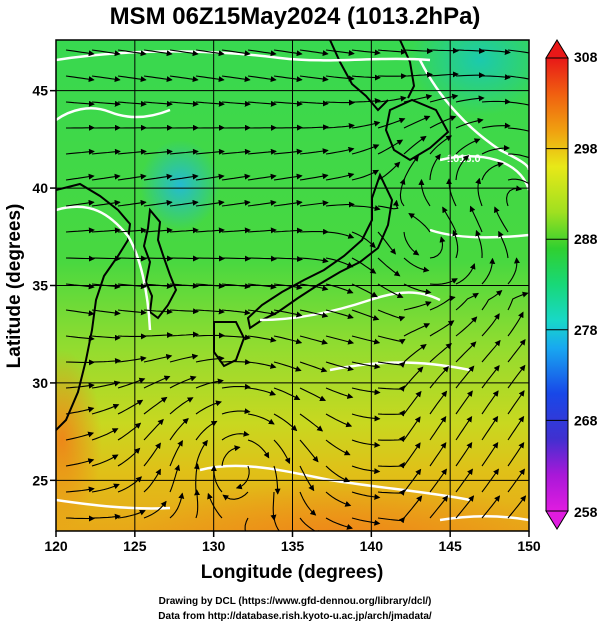 This screenshot has height=625, width=599. I want to click on colorbar-tick-label: 268, so click(586, 420).